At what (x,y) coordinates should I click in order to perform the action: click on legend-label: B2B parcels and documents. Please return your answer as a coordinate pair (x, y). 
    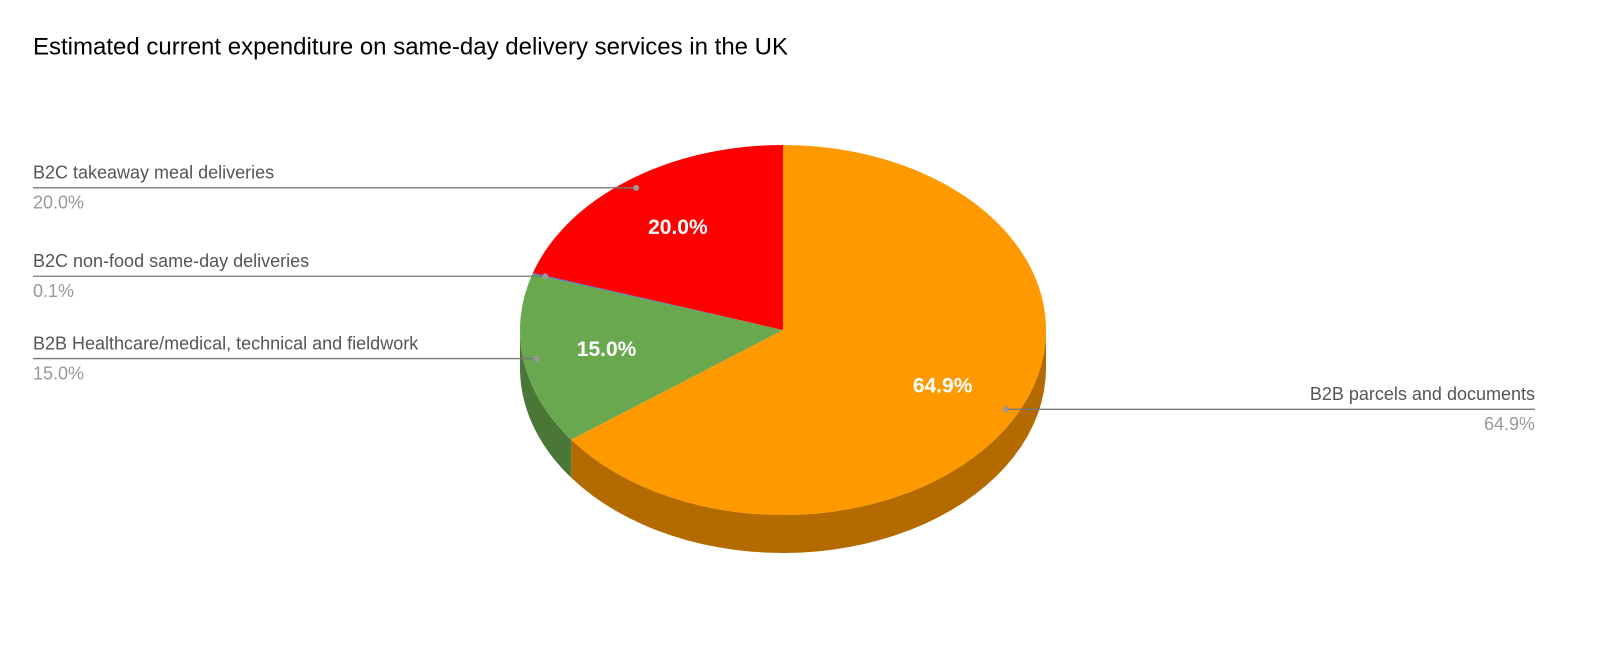
    Looking at the image, I should click on (1422, 394).